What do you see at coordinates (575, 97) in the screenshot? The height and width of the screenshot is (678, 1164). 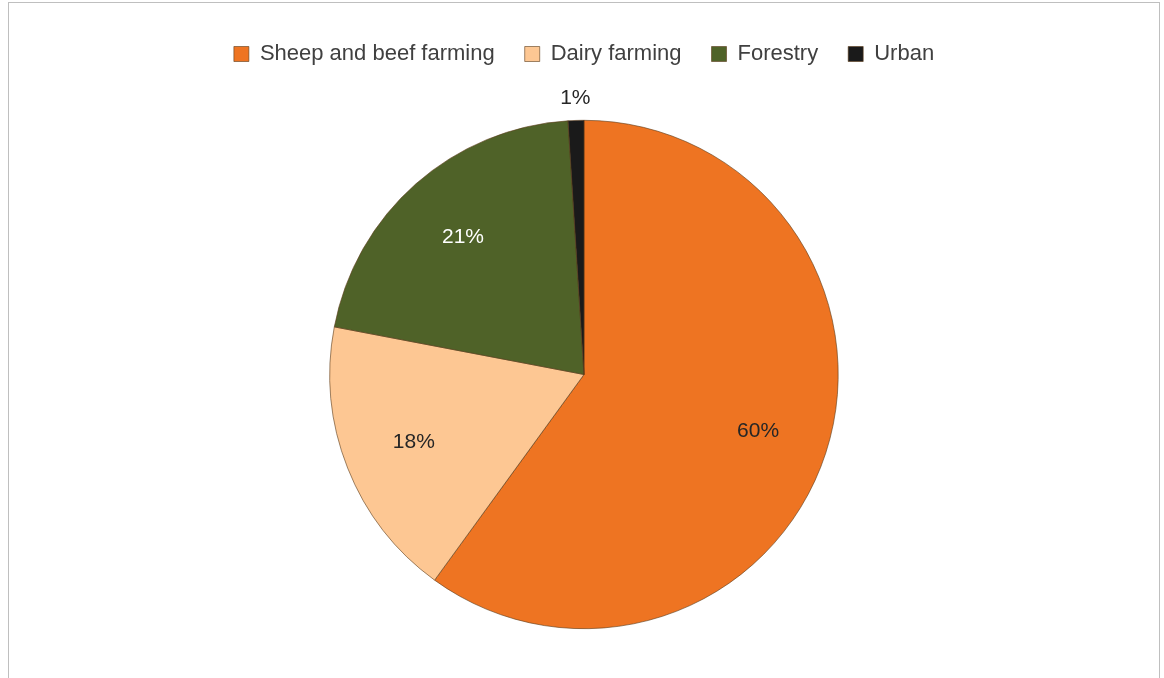 I see `data-label: 1%` at bounding box center [575, 97].